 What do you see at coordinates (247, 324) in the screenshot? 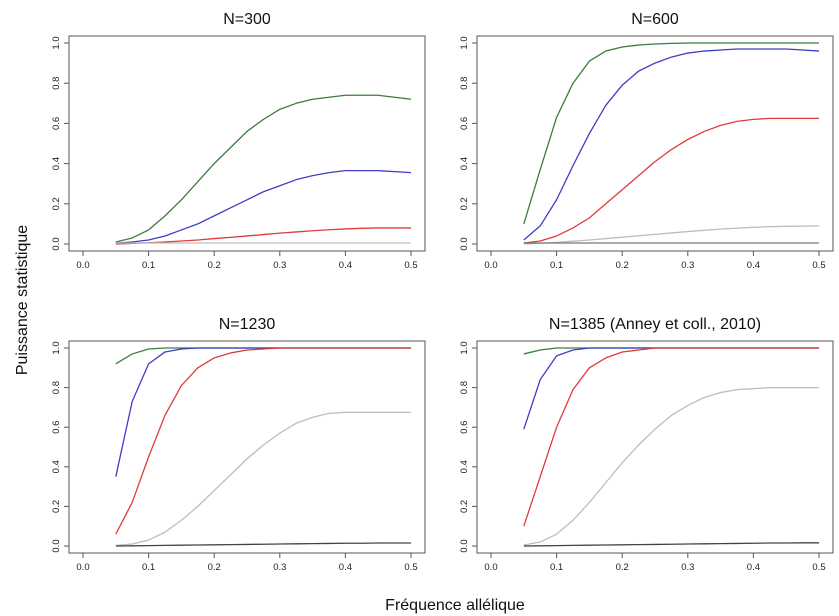
I see `panel-title: N=1230` at bounding box center [247, 324].